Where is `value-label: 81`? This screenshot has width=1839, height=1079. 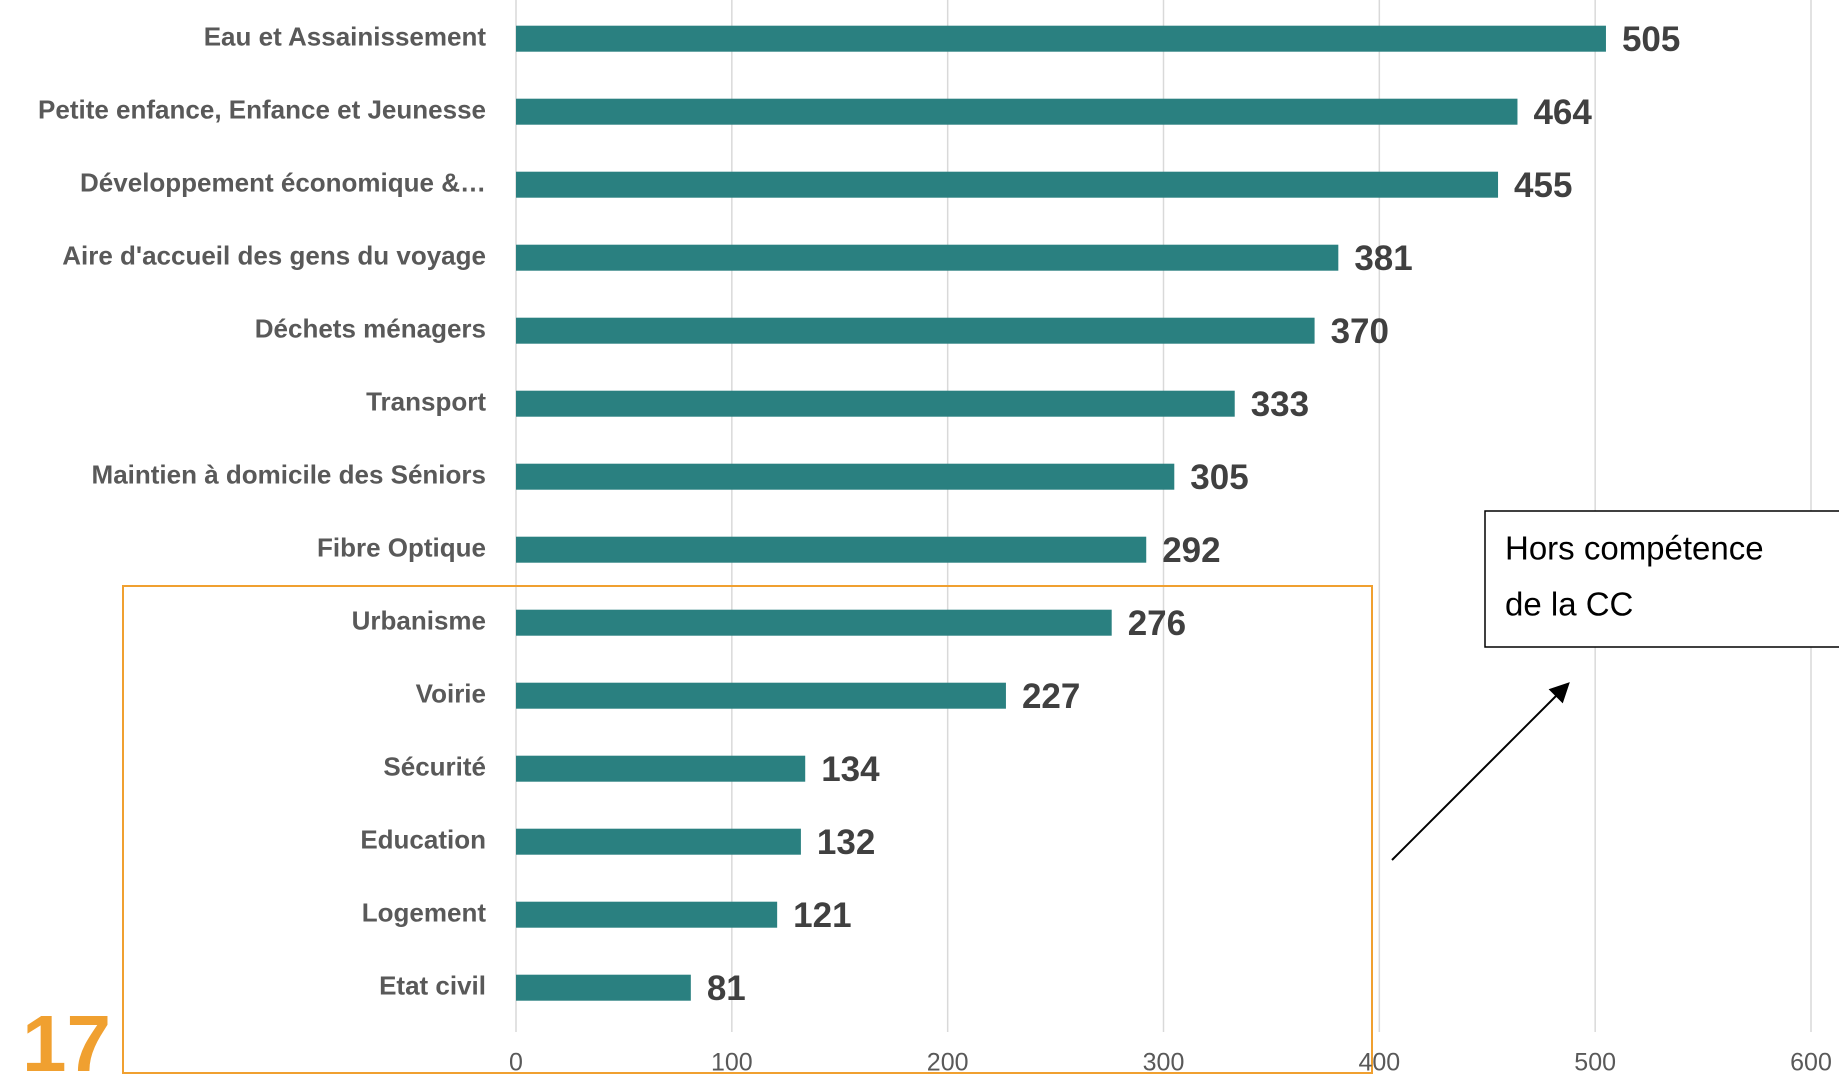
value-label: 81 is located at coordinates (726, 988).